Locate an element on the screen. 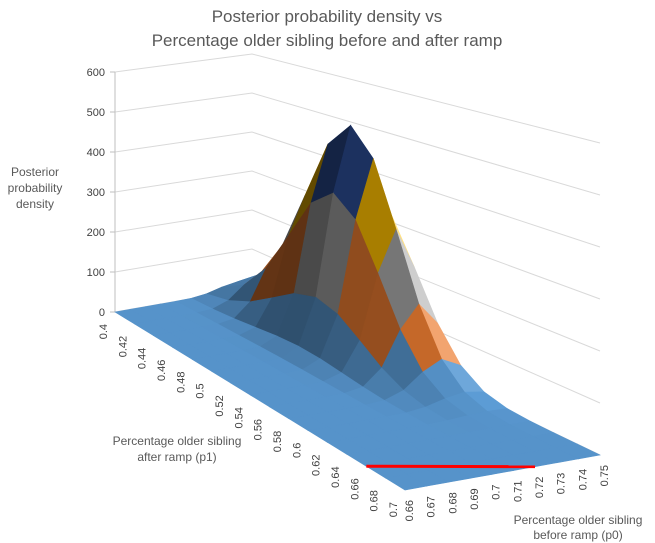 The image size is (655, 543). p1-tick-label: 0.68 is located at coordinates (375, 500).